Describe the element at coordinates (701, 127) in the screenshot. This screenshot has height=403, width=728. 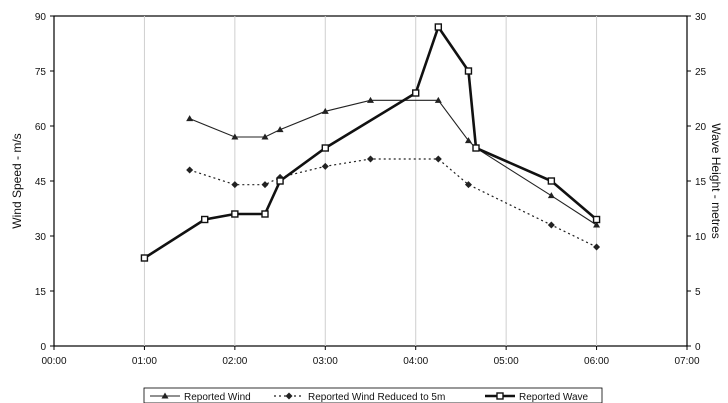
I see `y-right-tick-label: 20` at that location.